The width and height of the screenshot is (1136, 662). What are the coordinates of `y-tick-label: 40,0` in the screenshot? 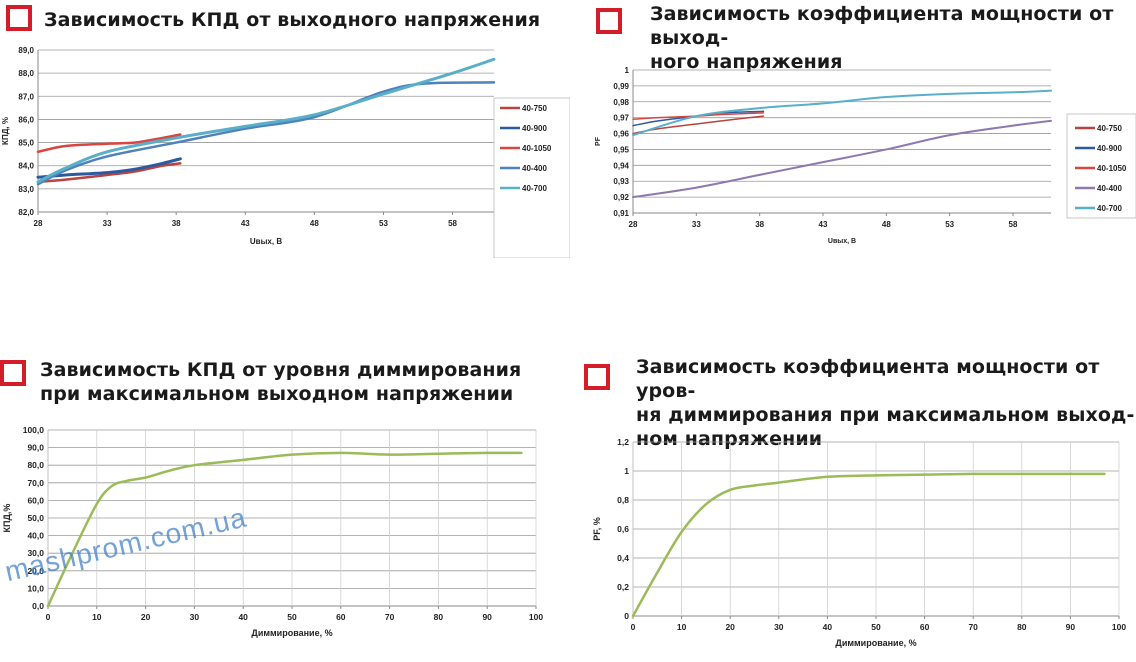 It's located at (35, 536).